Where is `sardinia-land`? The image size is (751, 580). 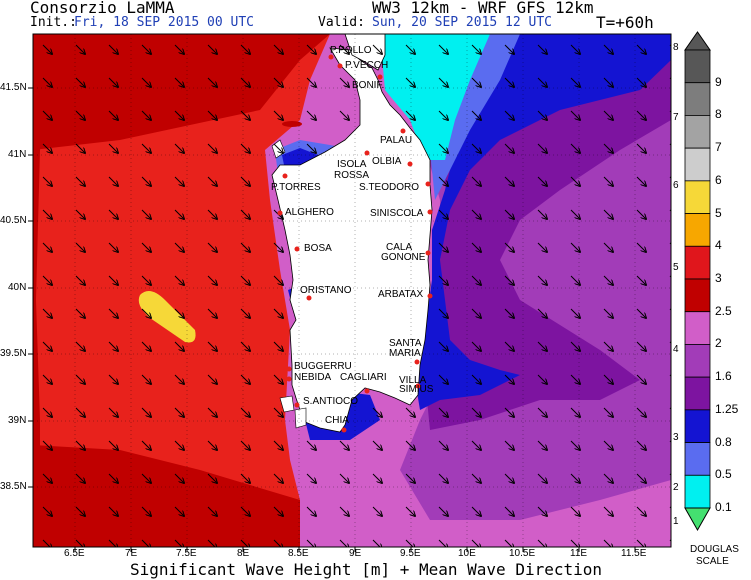
sardinia-land is located at coordinates (352, 240).